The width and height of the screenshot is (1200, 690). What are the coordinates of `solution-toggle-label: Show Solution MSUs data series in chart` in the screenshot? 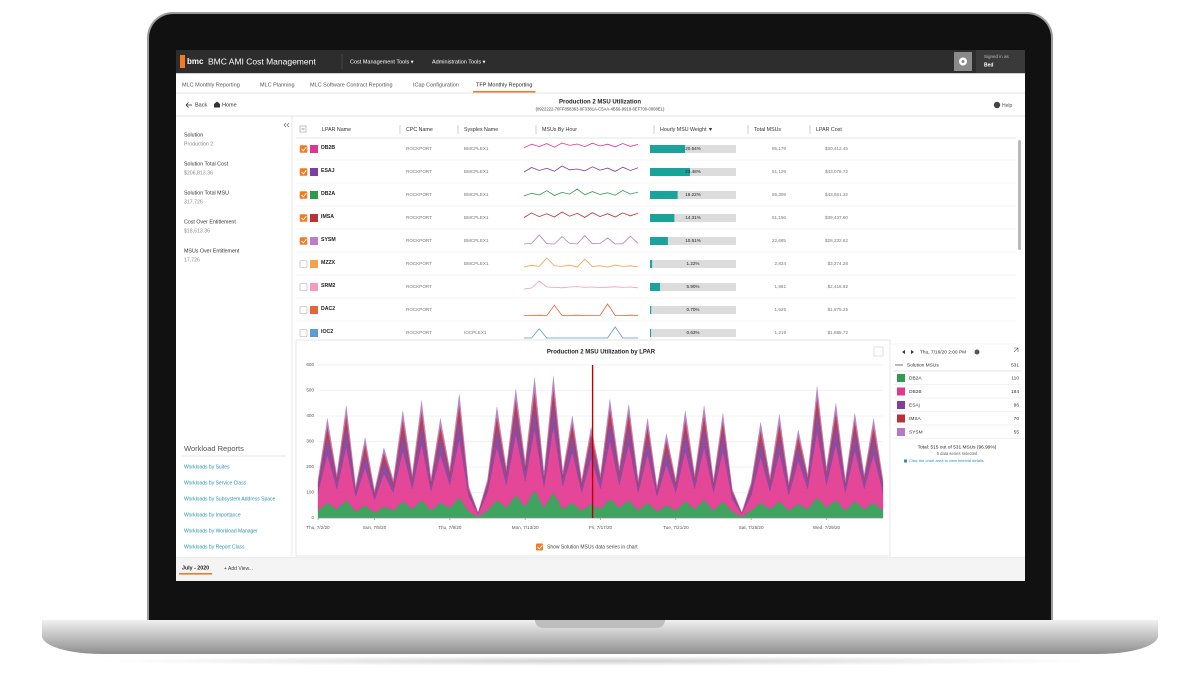 It's located at (592, 547).